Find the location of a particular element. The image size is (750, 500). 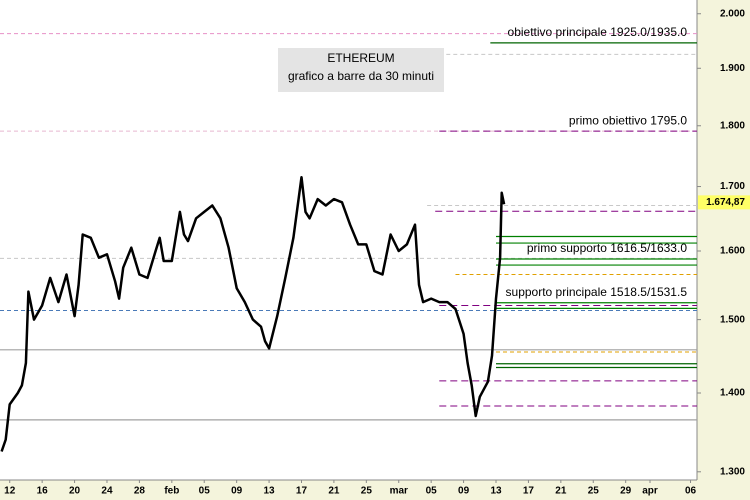

x-tick-label: 29 is located at coordinates (626, 491).